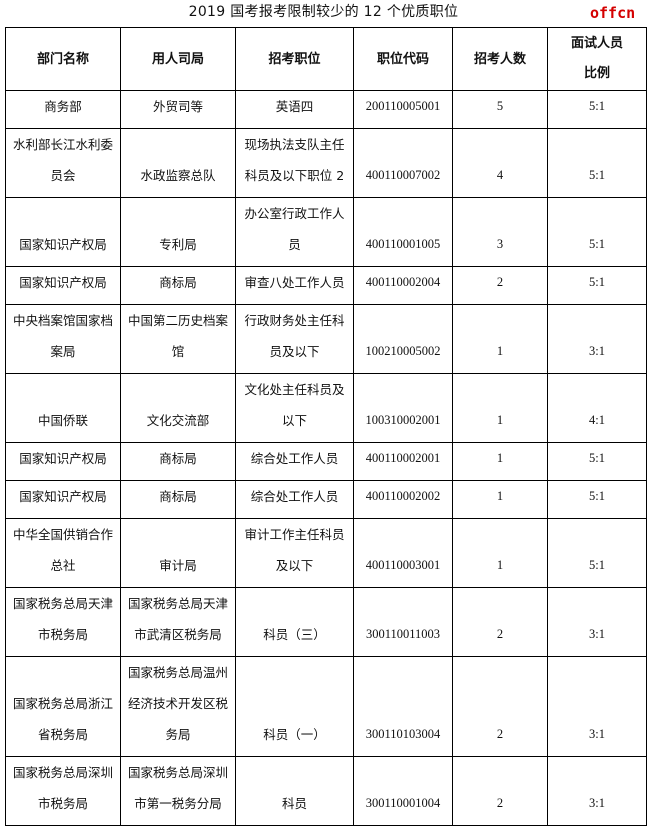 The height and width of the screenshot is (826, 647). What do you see at coordinates (63, 622) in the screenshot?
I see `cell-department: 国家税务总局天津 市税务局` at bounding box center [63, 622].